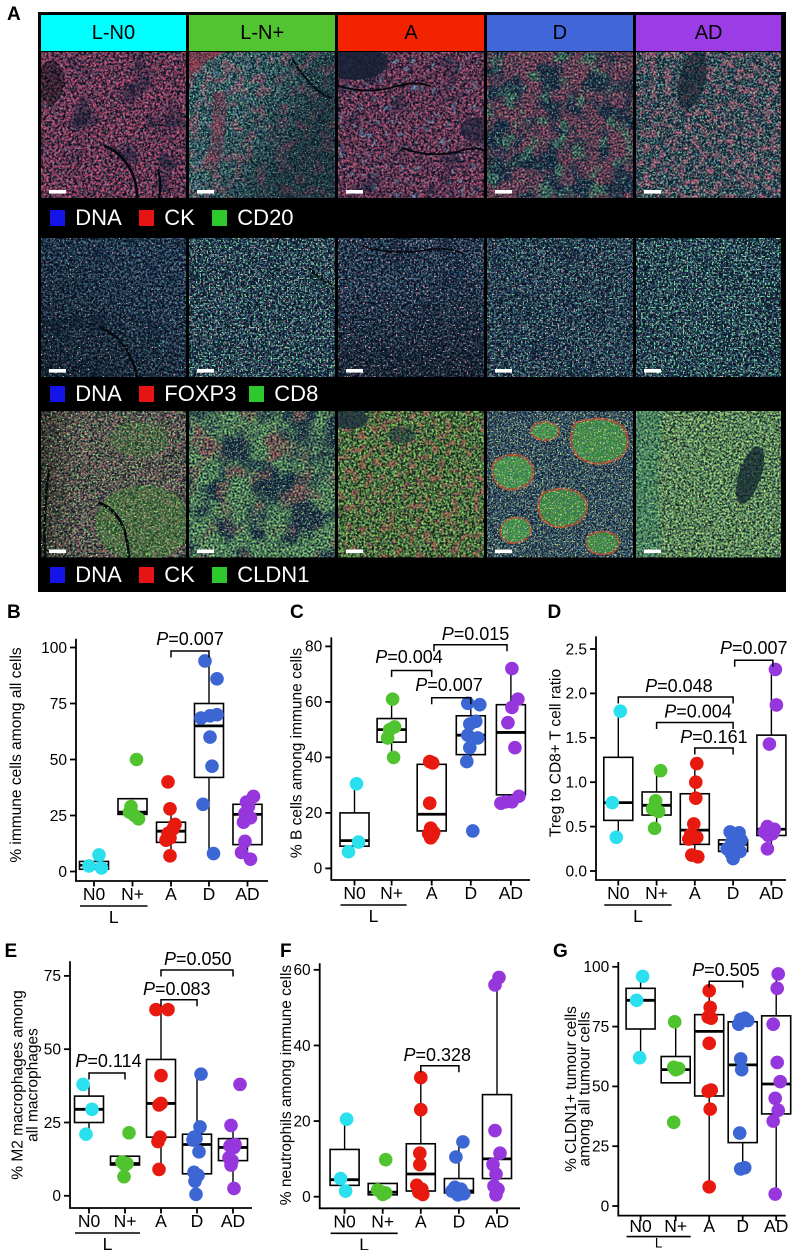 The height and width of the screenshot is (1250, 800). Describe the element at coordinates (576, 649) in the screenshot. I see `svg-text: 2.5` at that location.